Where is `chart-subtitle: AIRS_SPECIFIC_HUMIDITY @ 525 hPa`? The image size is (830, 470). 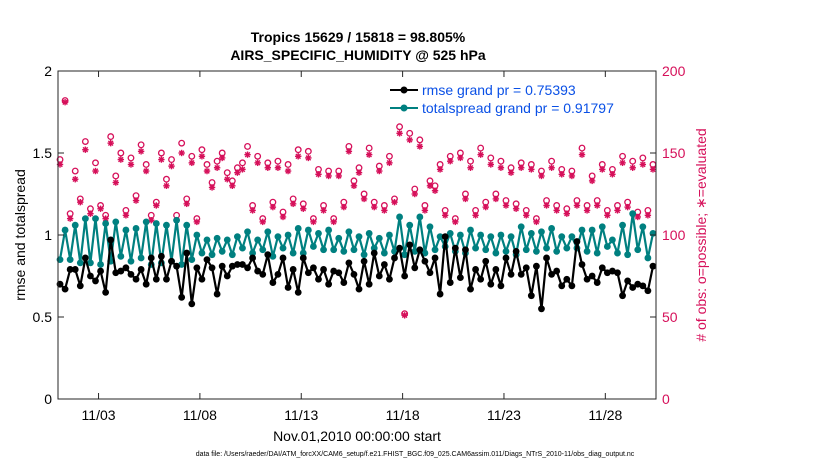 chart-subtitle: AIRS_SPECIFIC_HUMIDITY @ 525 hPa is located at coordinates (358, 55).